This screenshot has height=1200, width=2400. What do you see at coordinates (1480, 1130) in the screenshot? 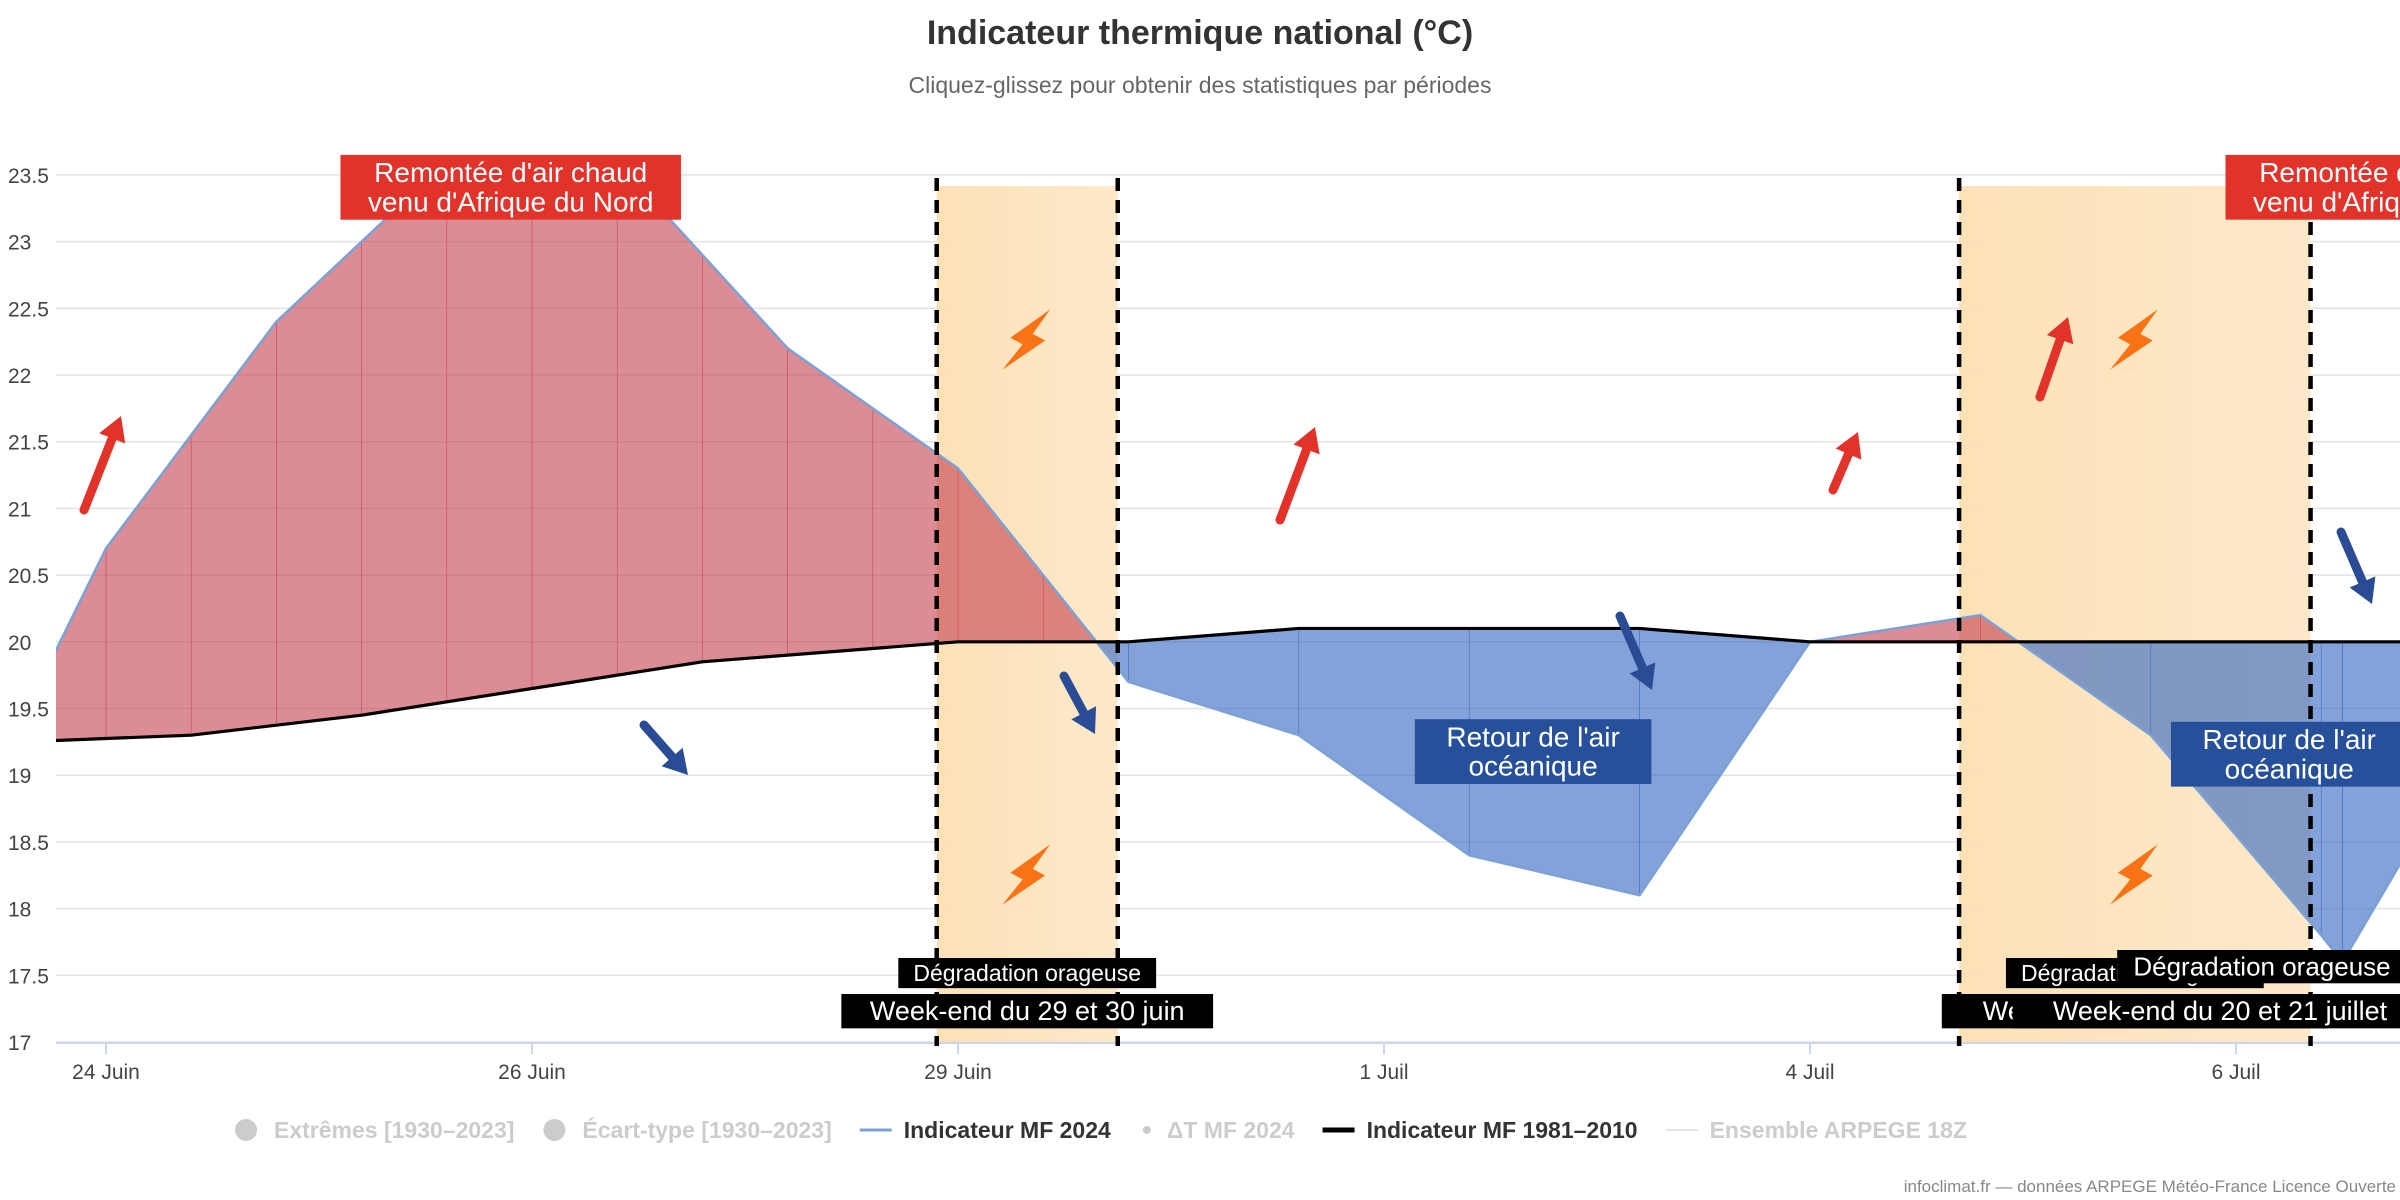
I see `legend-item: Indicateur MF 1981–2010` at bounding box center [1480, 1130].